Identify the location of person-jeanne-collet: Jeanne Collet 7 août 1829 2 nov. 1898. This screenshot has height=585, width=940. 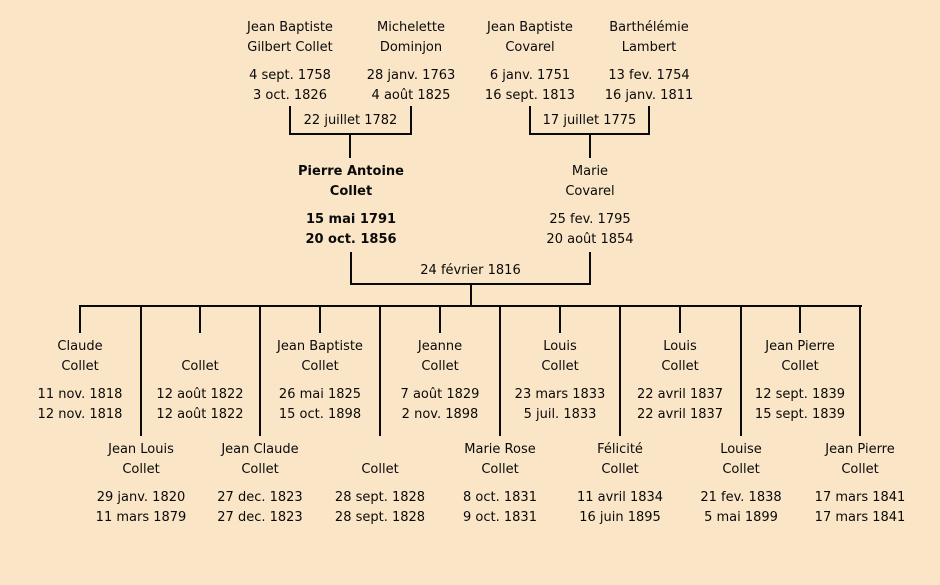
(440, 381).